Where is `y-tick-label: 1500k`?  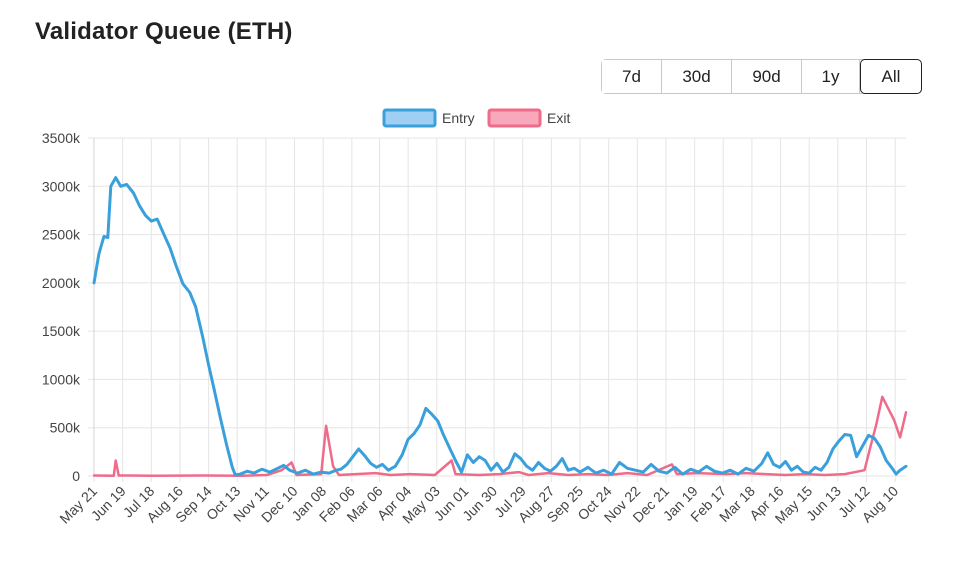 y-tick-label: 1500k is located at coordinates (61, 331).